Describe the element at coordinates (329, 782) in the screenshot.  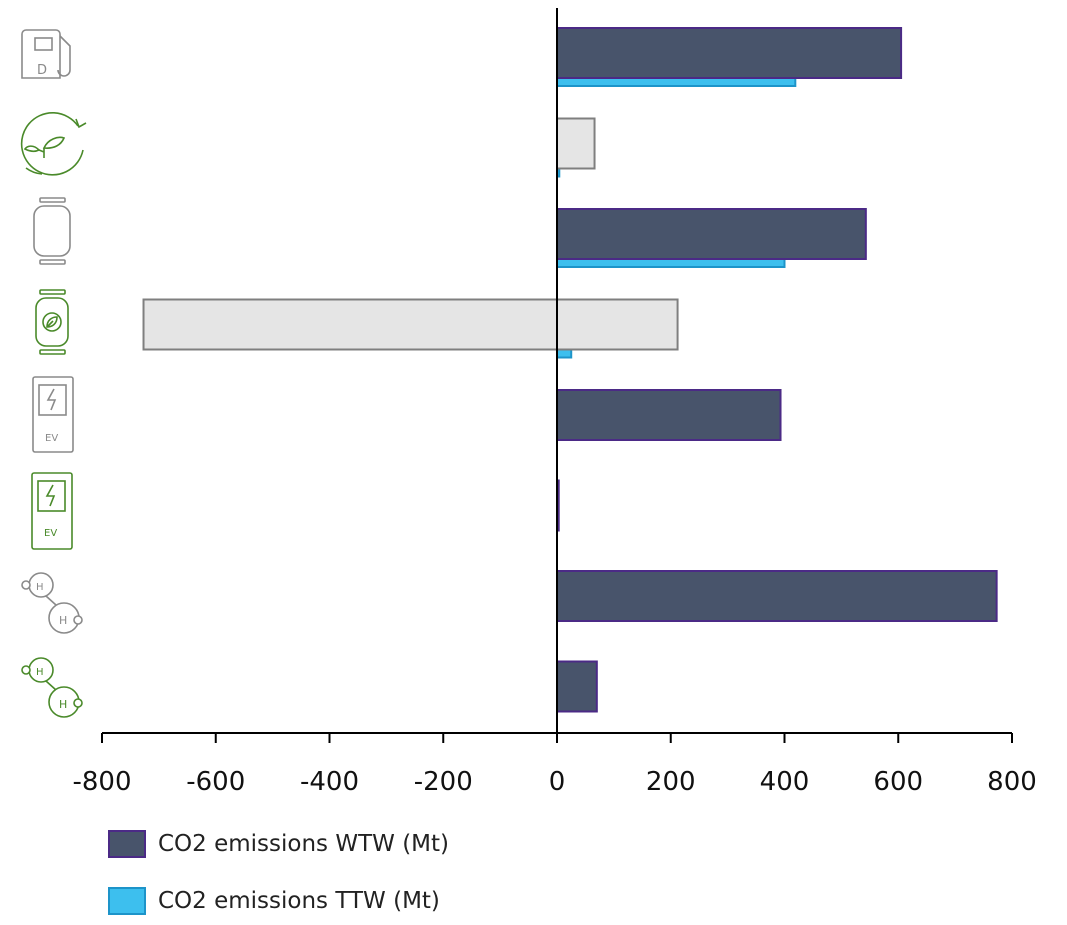
I see `x-tick-label: -400` at that location.